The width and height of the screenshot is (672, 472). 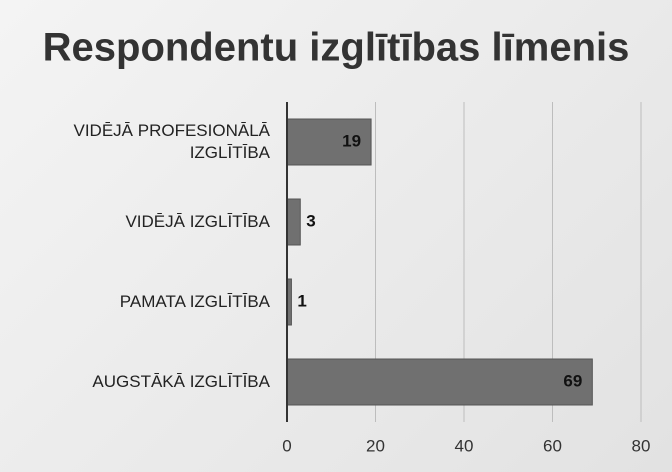 What do you see at coordinates (310, 220) in the screenshot?
I see `data-label: 3` at bounding box center [310, 220].